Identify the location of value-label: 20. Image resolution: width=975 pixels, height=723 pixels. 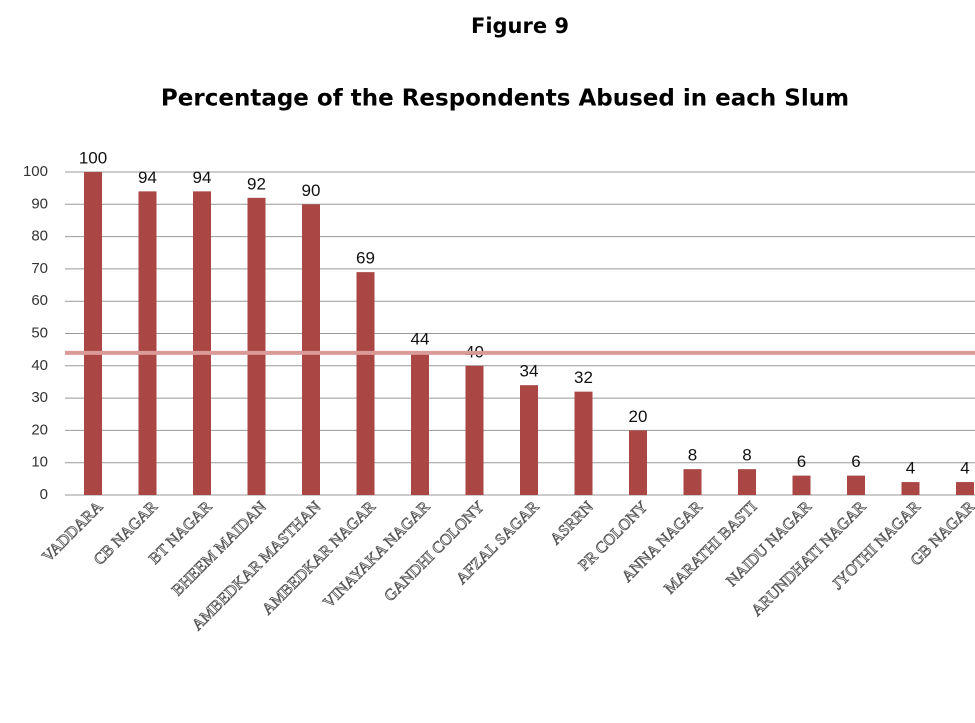
(638, 416).